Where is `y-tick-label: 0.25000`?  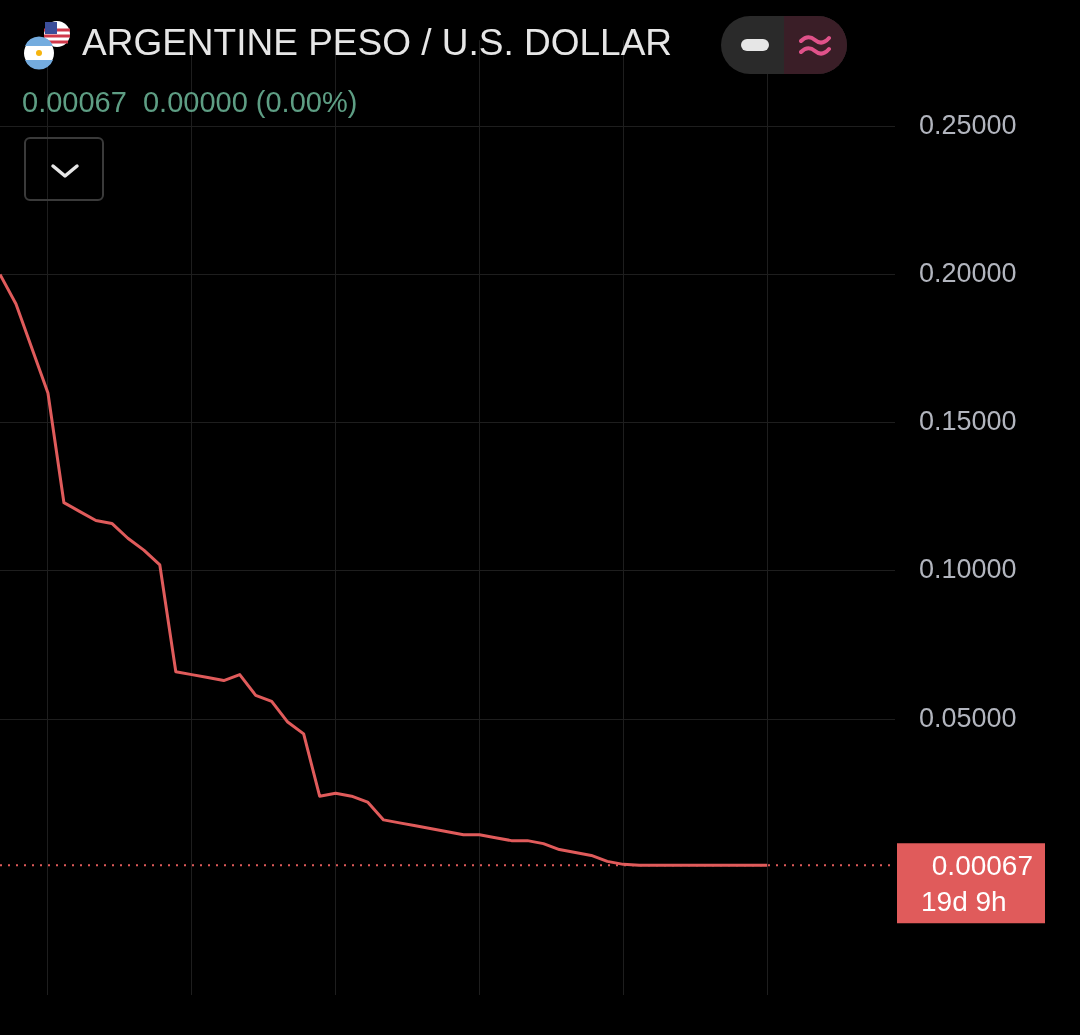 y-tick-label: 0.25000 is located at coordinates (968, 124).